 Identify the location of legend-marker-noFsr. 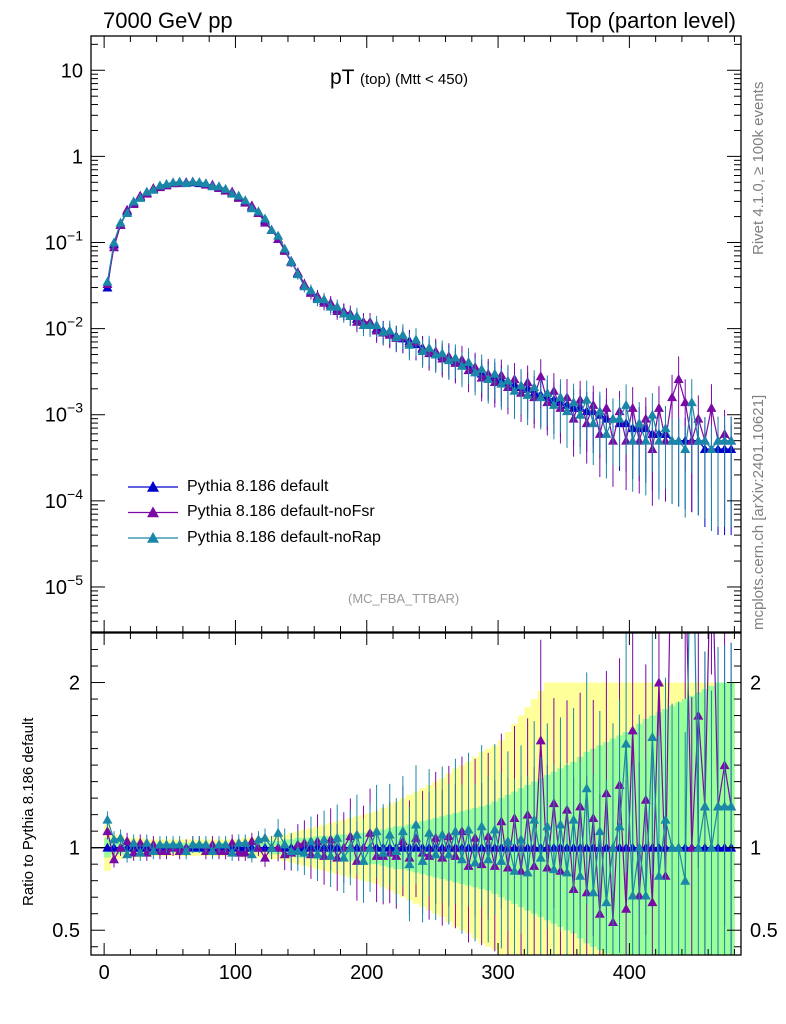
(153, 512).